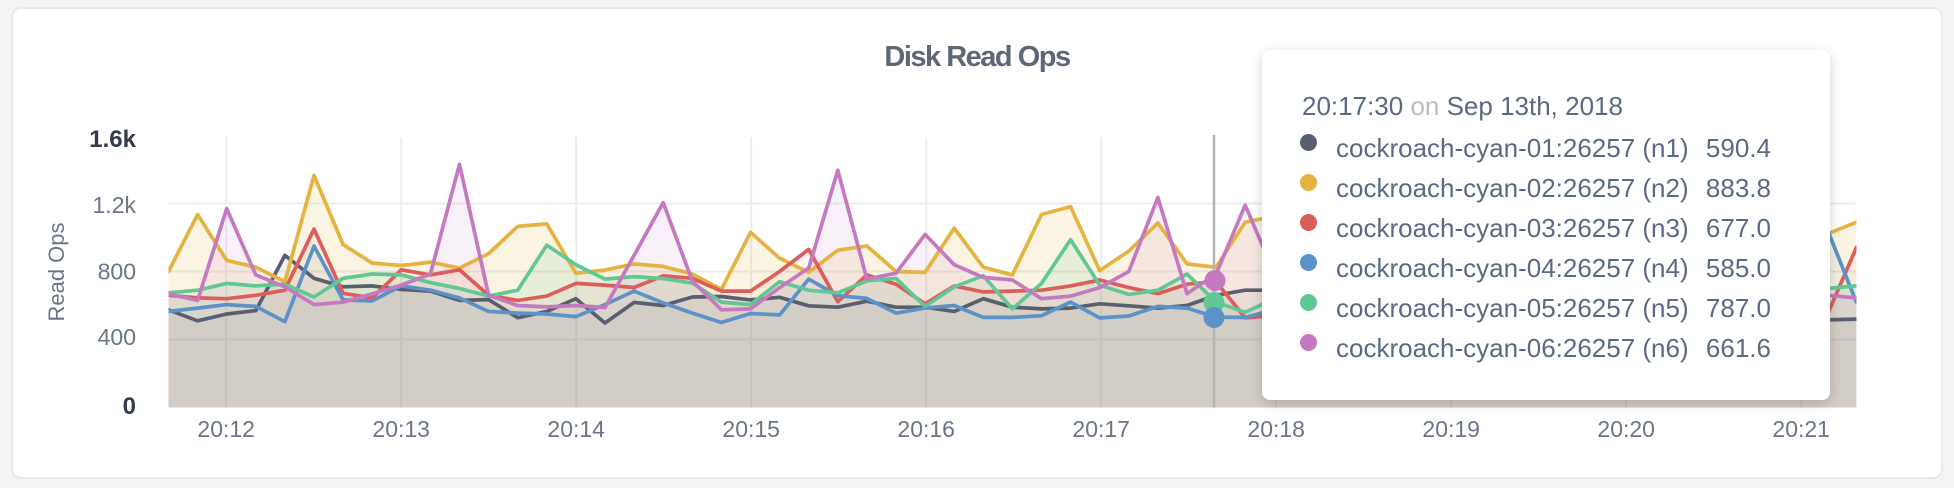  What do you see at coordinates (1451, 429) in the screenshot?
I see `svg-text: 20:19` at bounding box center [1451, 429].